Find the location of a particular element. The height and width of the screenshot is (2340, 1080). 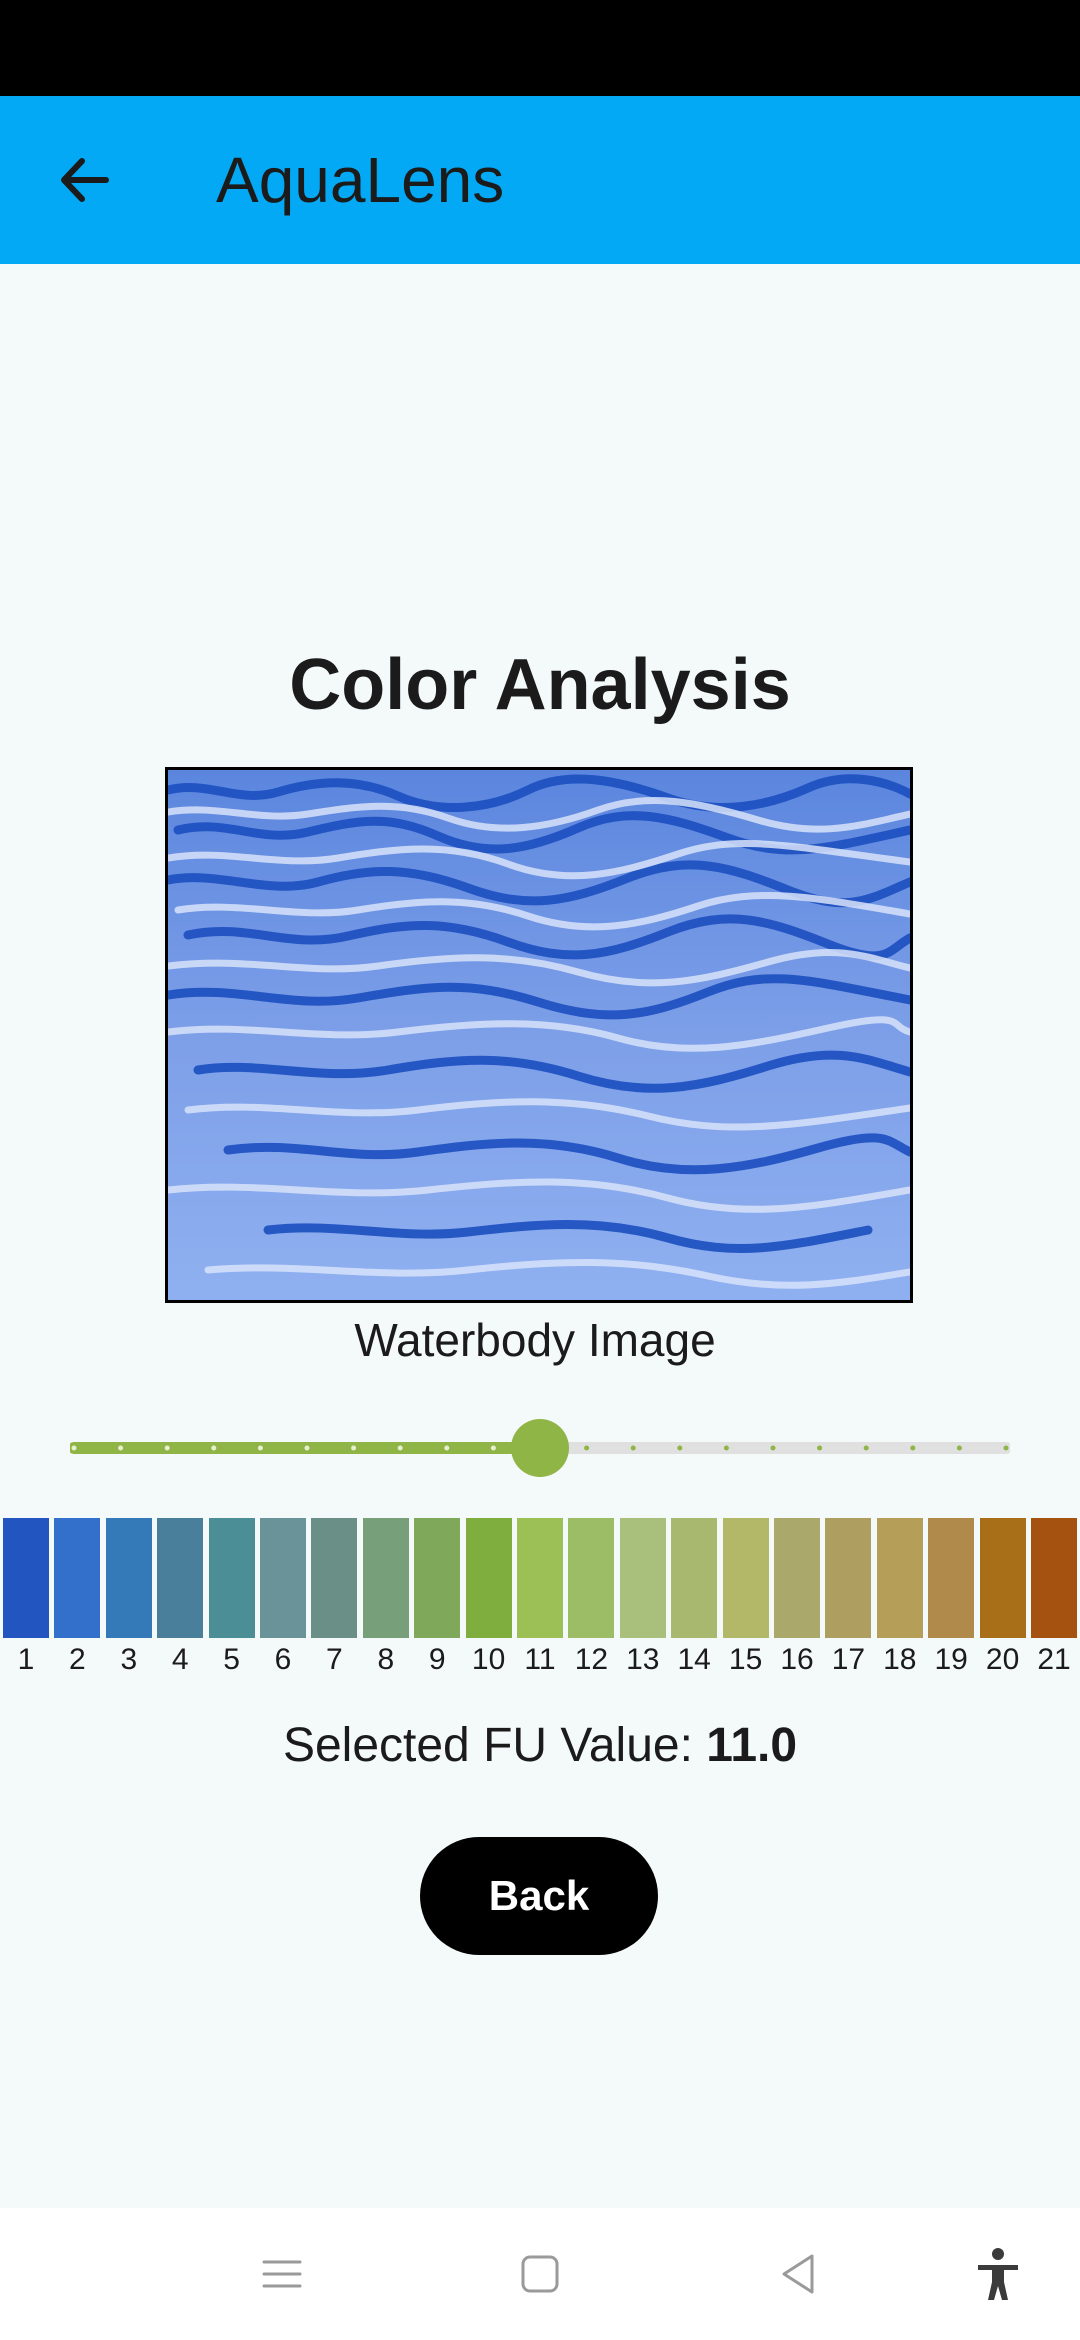

fu-swatch-label: 3 is located at coordinates (129, 1659).